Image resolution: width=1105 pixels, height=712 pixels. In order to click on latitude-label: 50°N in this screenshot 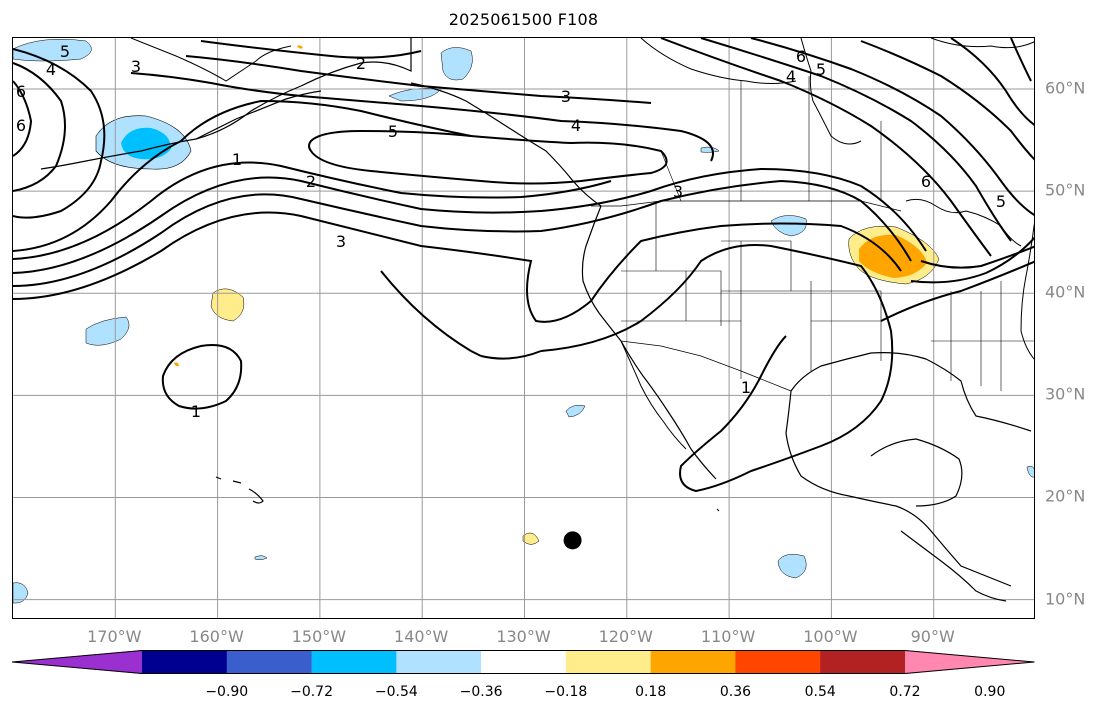, I will do `click(1065, 190)`.